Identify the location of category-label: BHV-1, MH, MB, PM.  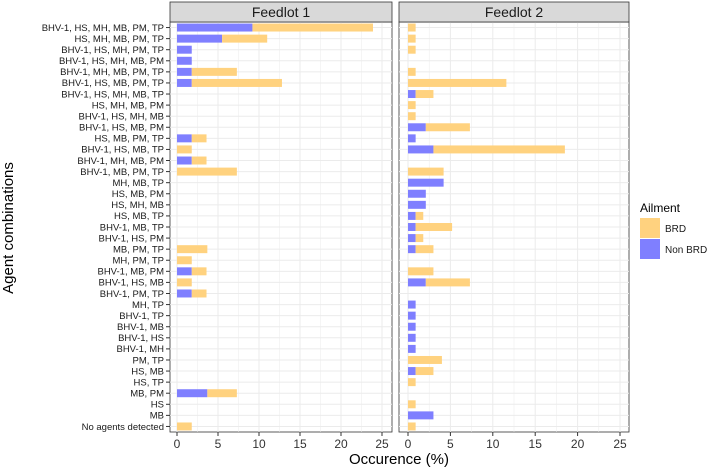
(120, 161).